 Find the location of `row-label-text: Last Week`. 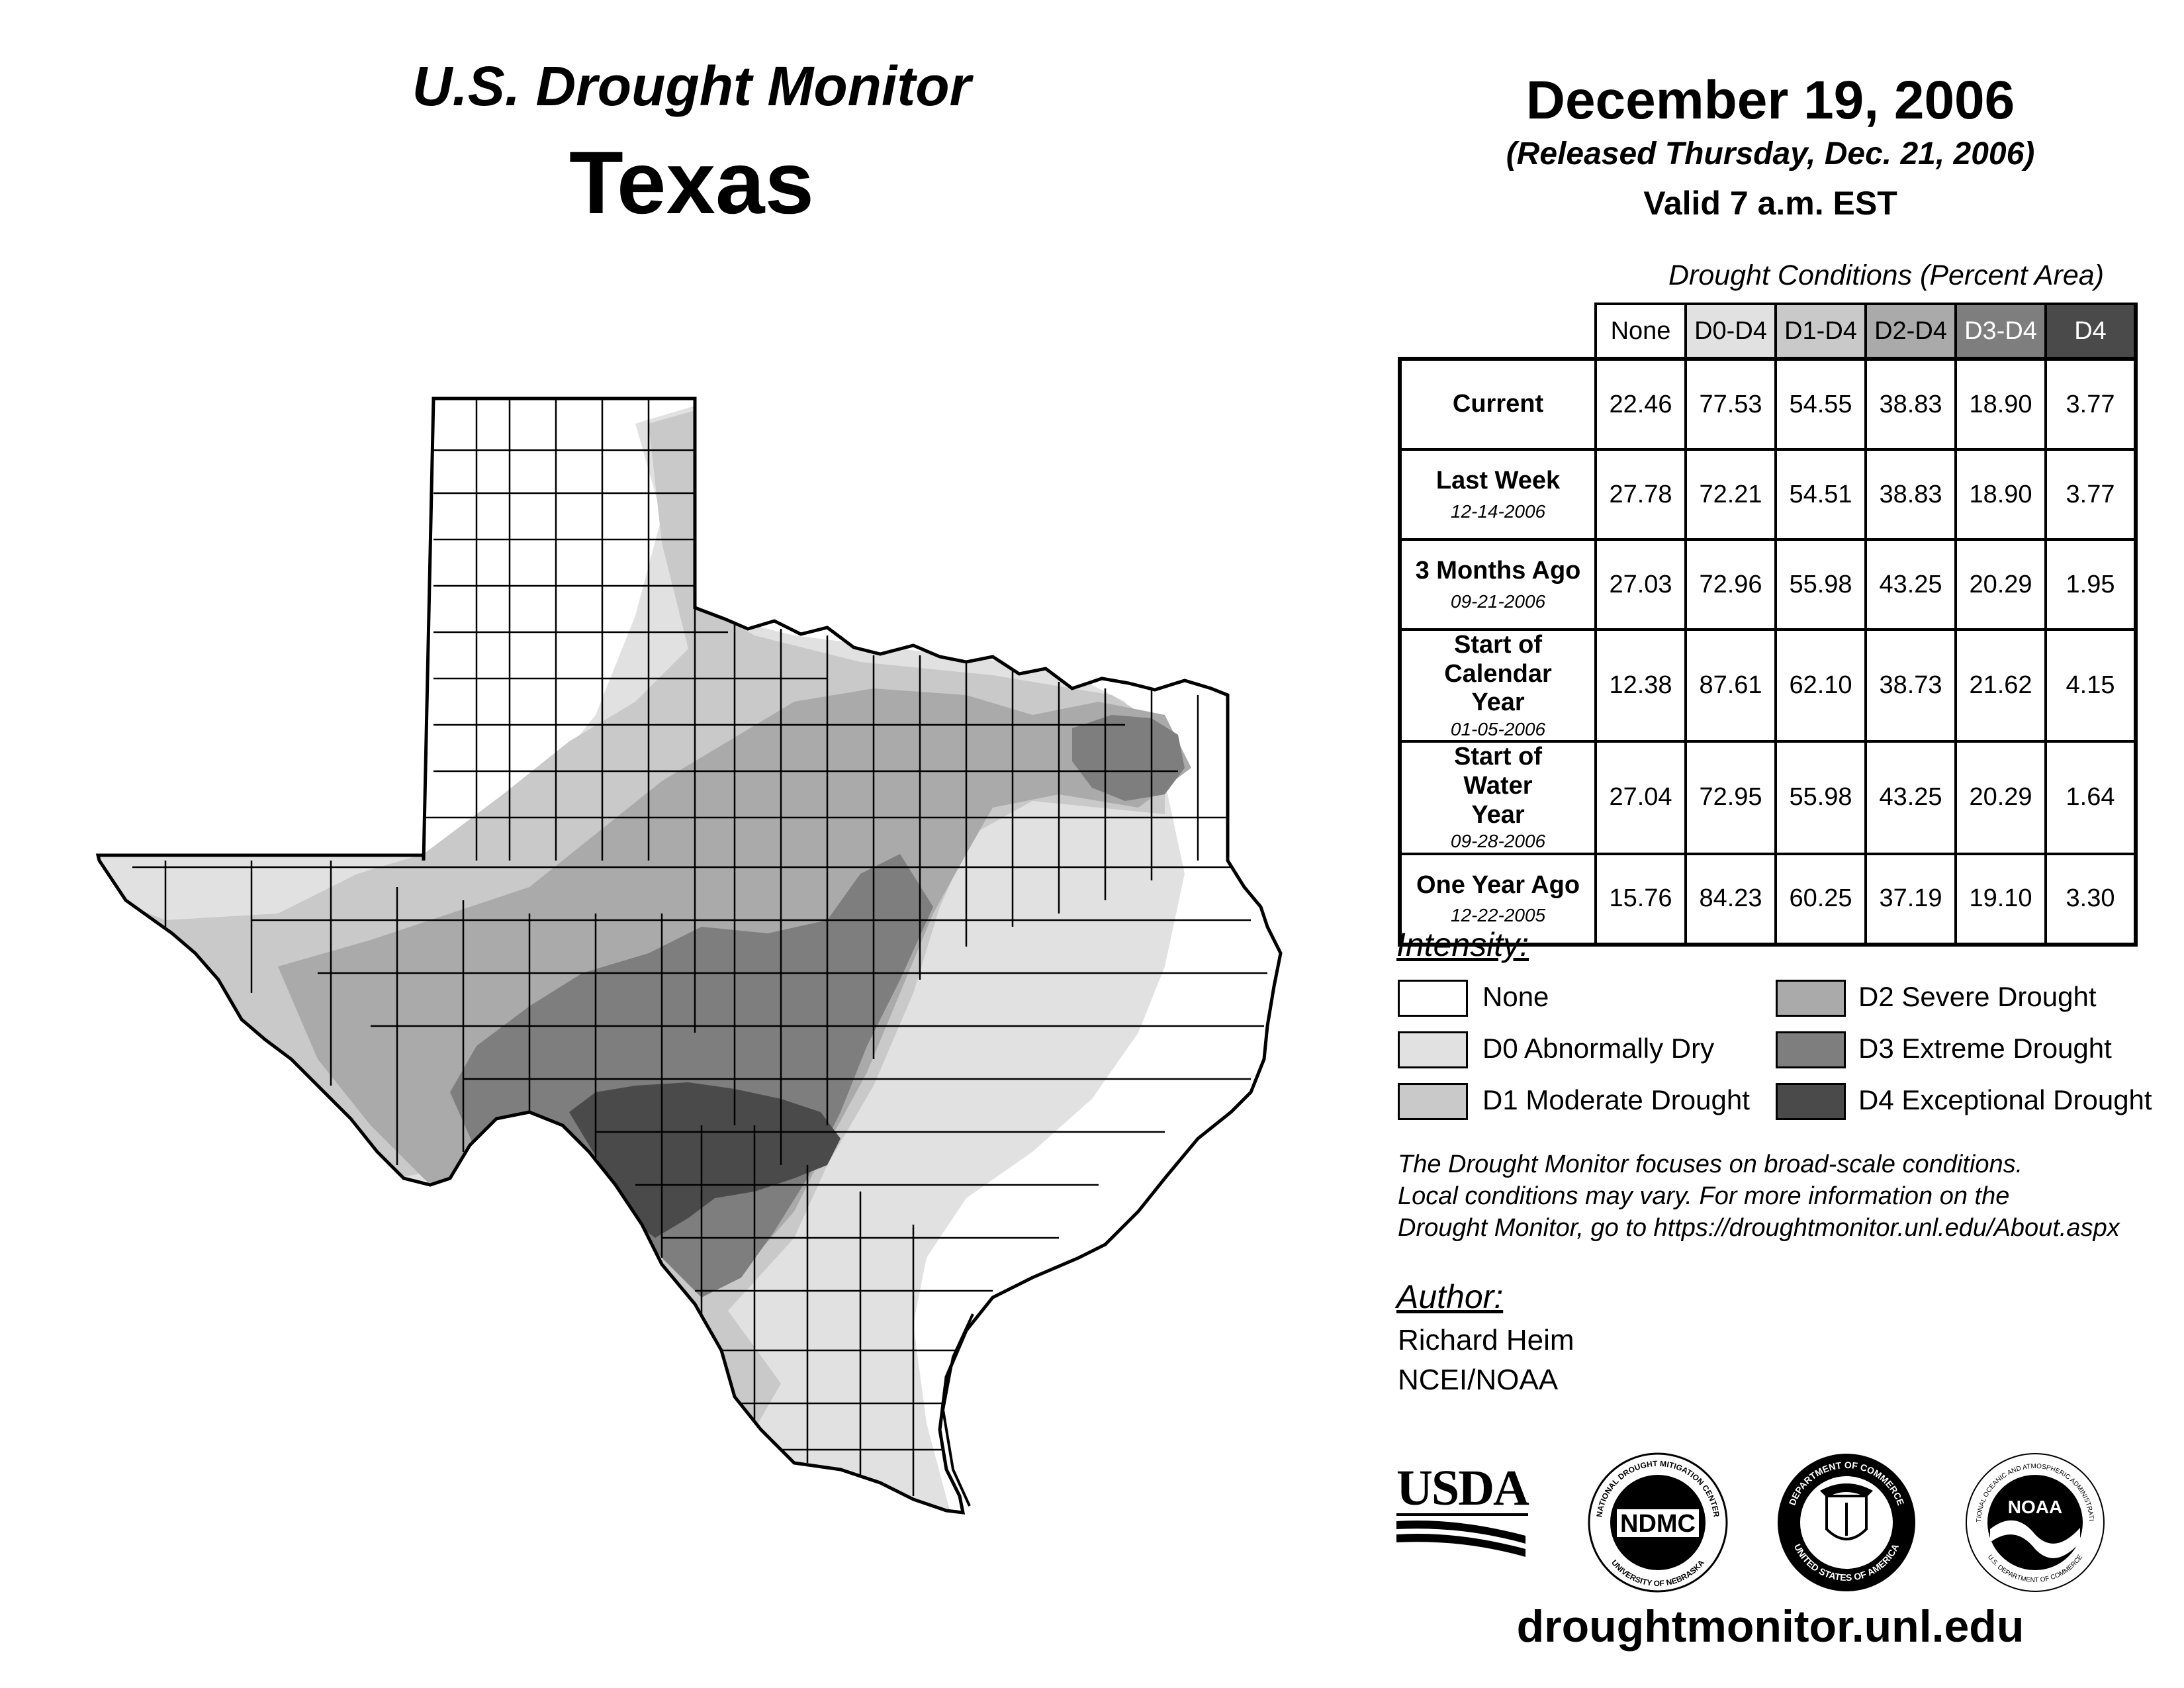

row-label-text: Last Week is located at coordinates (1498, 481).